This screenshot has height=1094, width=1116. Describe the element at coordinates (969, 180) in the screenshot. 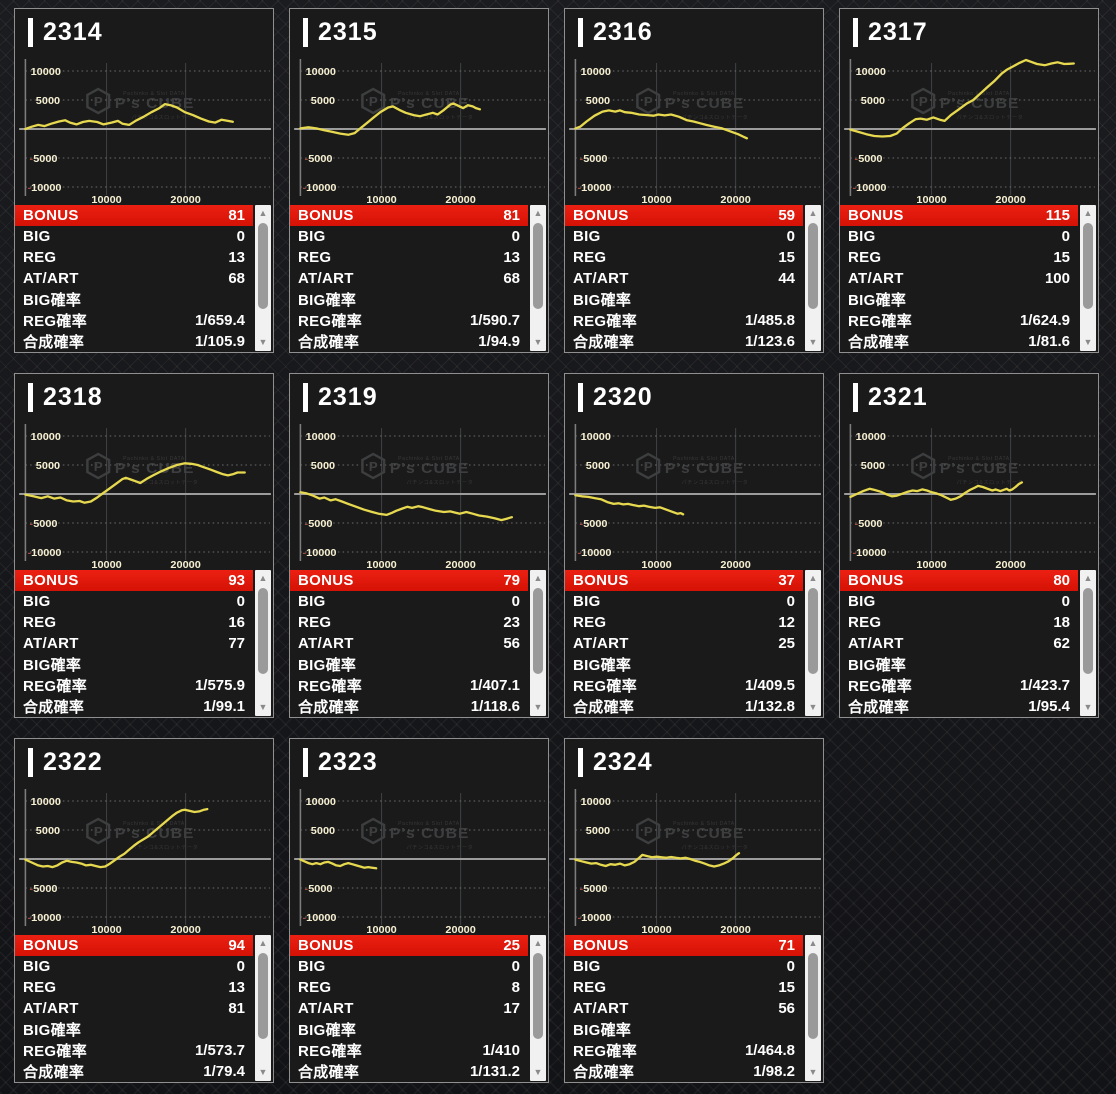

I see `machine-panel: 2317 Pachinko & Slot DATA P` at that location.